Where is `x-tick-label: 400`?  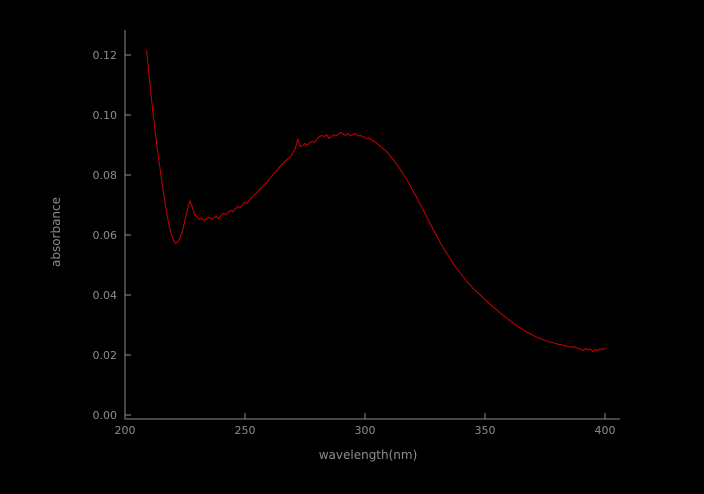
x-tick-label: 400 is located at coordinates (605, 430).